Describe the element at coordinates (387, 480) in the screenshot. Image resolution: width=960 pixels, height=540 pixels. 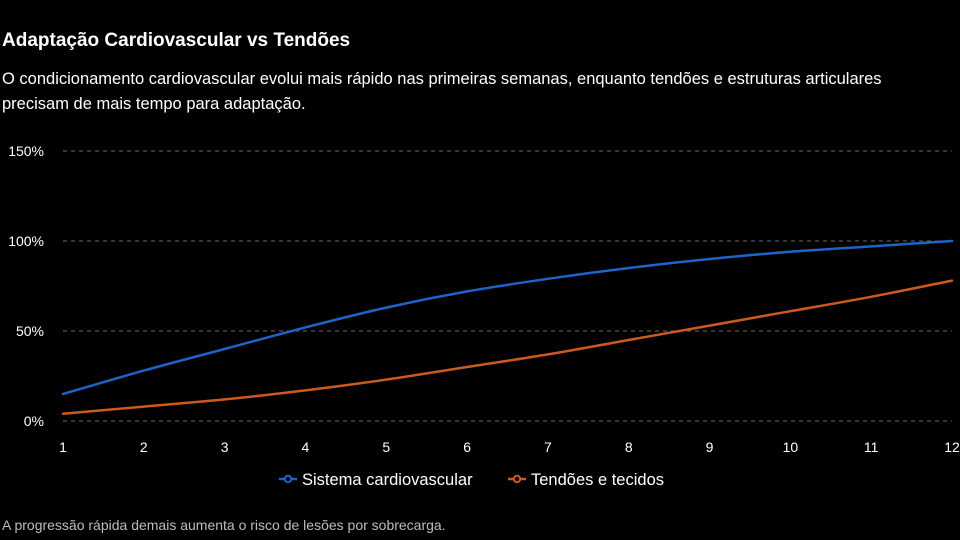
I see `legend-label: Sistema cardiovascular` at that location.